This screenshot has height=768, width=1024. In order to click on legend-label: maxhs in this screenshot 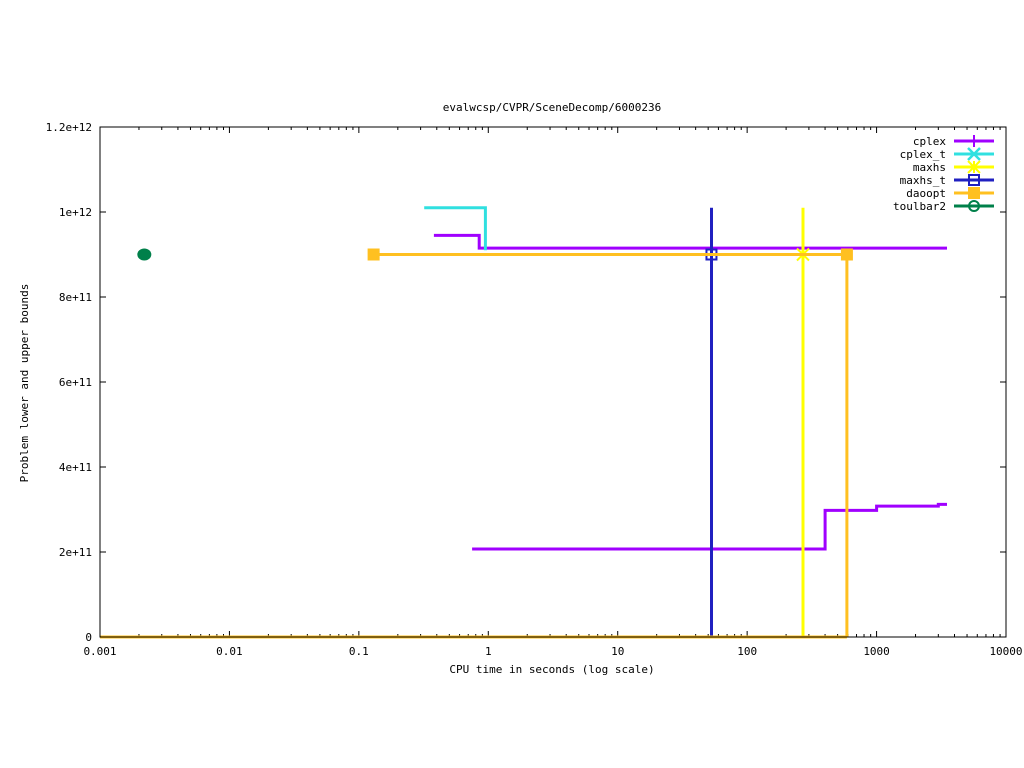, I will do `click(929, 167)`.